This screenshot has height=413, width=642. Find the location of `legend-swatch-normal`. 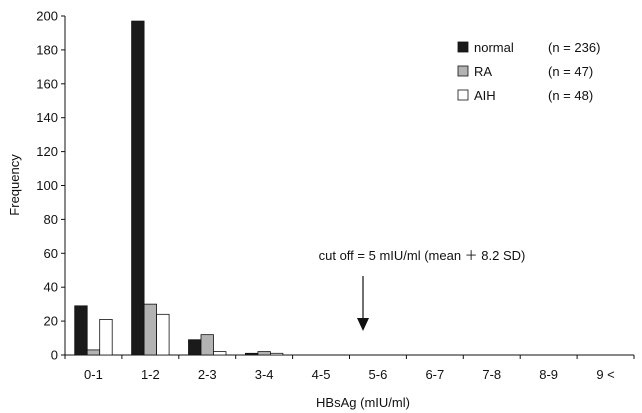

legend-swatch-normal is located at coordinates (463, 47).